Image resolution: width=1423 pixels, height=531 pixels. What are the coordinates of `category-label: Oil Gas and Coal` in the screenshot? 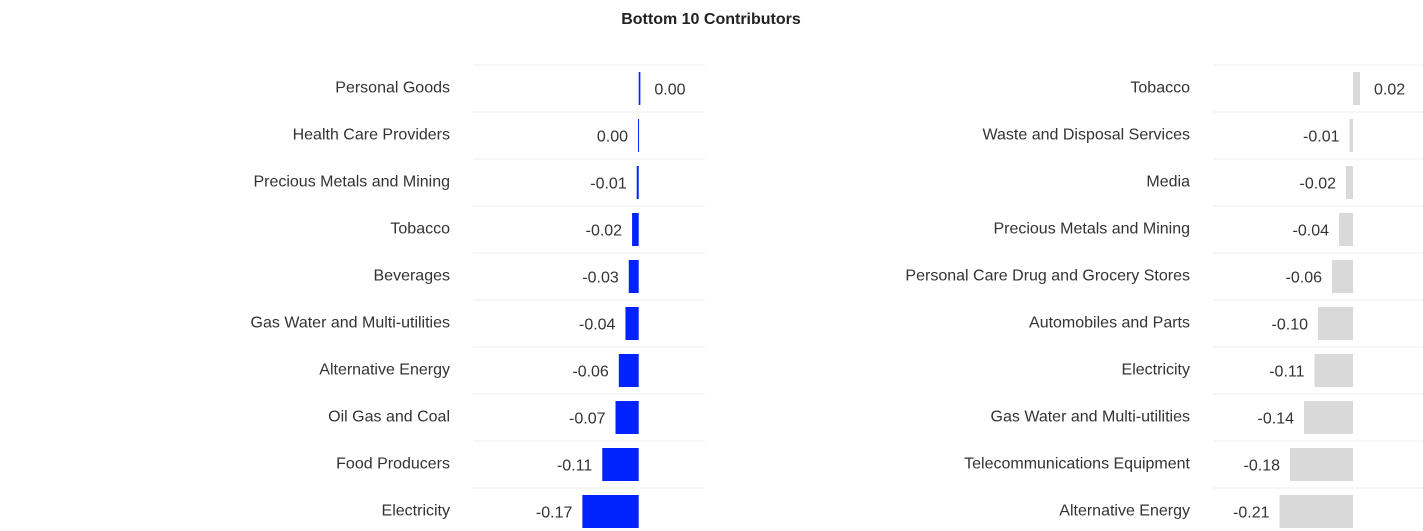 It's located at (389, 417).